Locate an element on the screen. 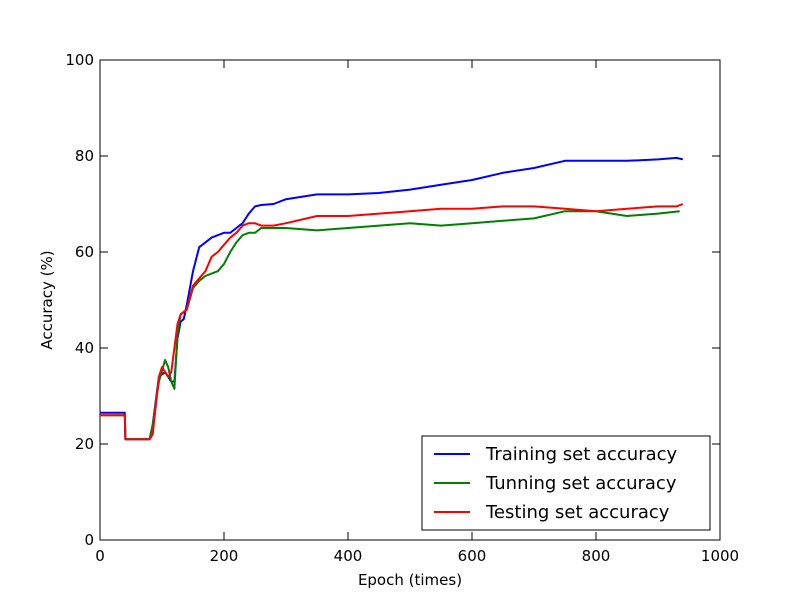 The width and height of the screenshot is (800, 604). y-tick-label: 100 is located at coordinates (79, 60).